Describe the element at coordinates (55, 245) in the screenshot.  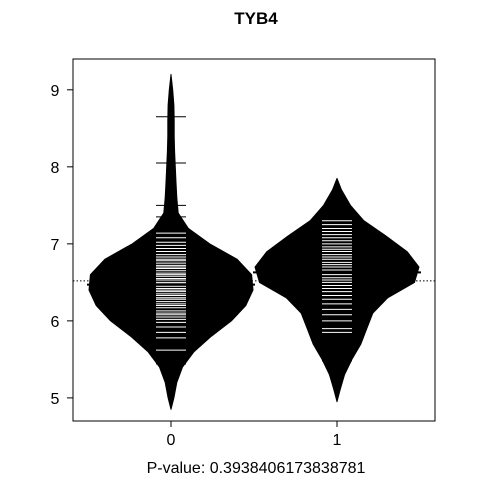
I see `y-tick-label: 7` at that location.